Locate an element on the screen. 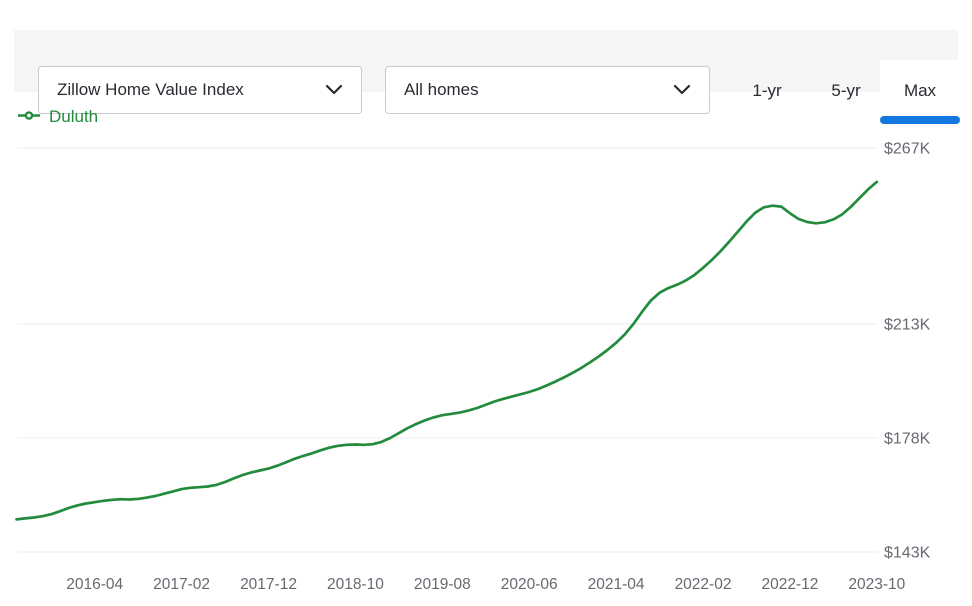  x-axis-label: 2020-06 is located at coordinates (529, 584).